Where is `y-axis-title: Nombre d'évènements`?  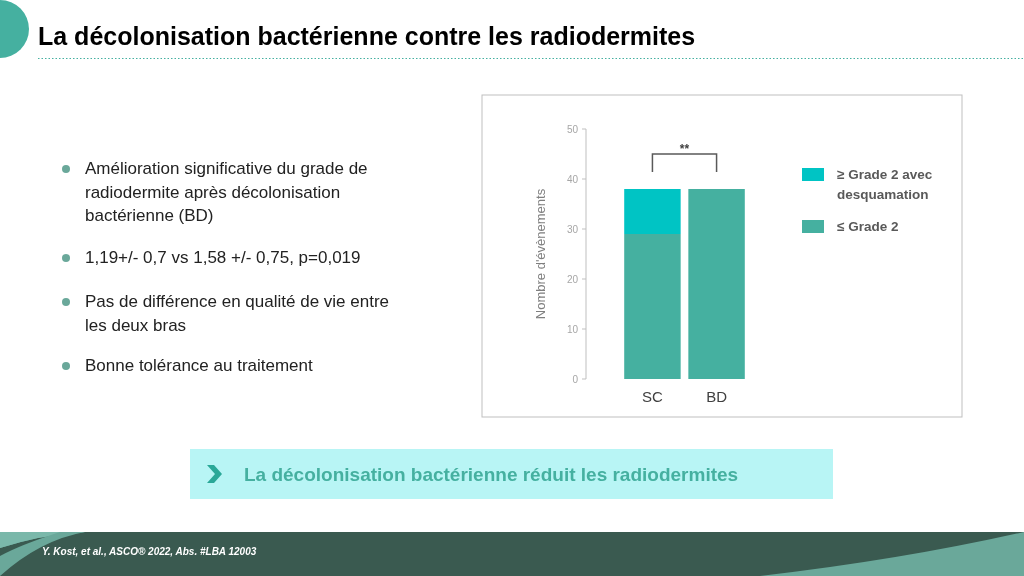 y-axis-title: Nombre d'évènements is located at coordinates (540, 254).